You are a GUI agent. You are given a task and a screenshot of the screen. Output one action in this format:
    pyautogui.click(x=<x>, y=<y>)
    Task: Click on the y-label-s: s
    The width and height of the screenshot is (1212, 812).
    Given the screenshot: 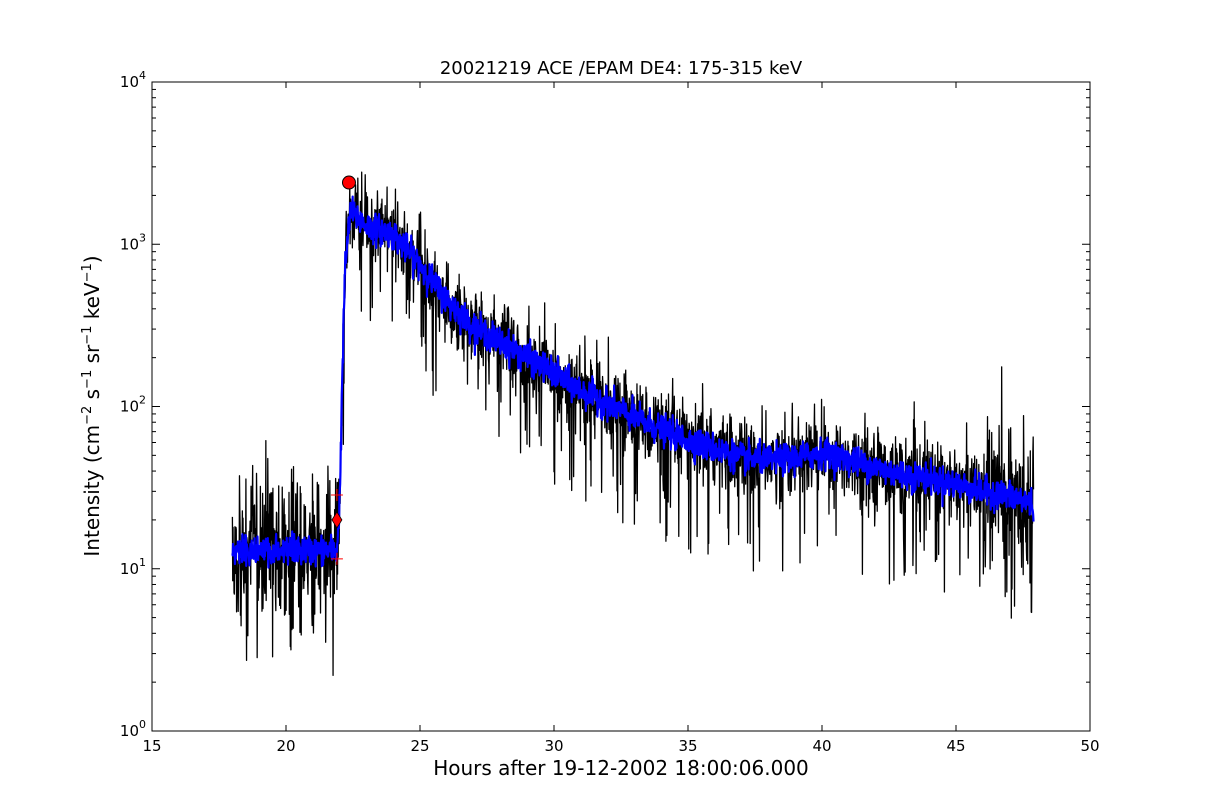 What is the action you would take?
    pyautogui.click(x=92, y=397)
    